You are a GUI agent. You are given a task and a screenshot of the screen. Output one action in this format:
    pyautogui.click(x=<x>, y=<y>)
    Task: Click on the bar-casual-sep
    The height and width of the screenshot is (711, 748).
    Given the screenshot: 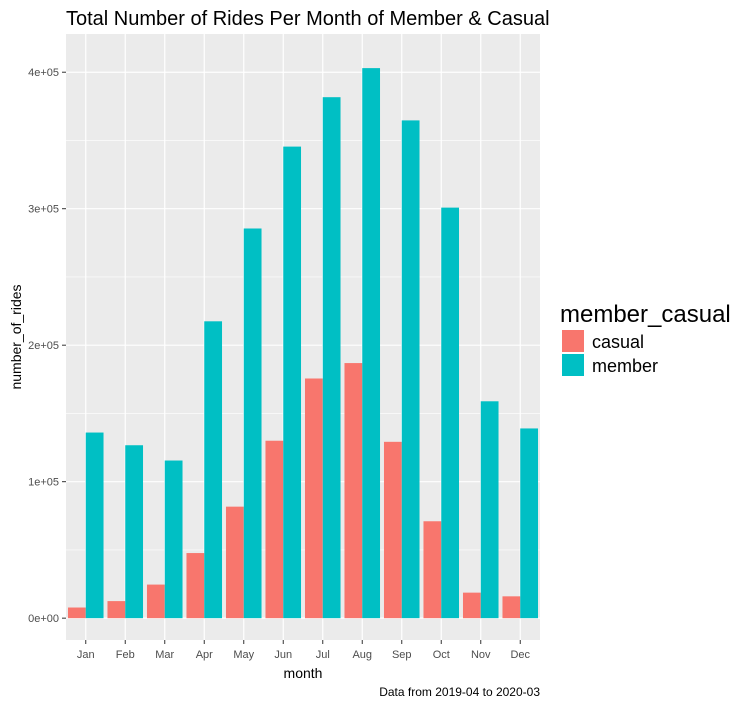 What is the action you would take?
    pyautogui.click(x=392, y=530)
    